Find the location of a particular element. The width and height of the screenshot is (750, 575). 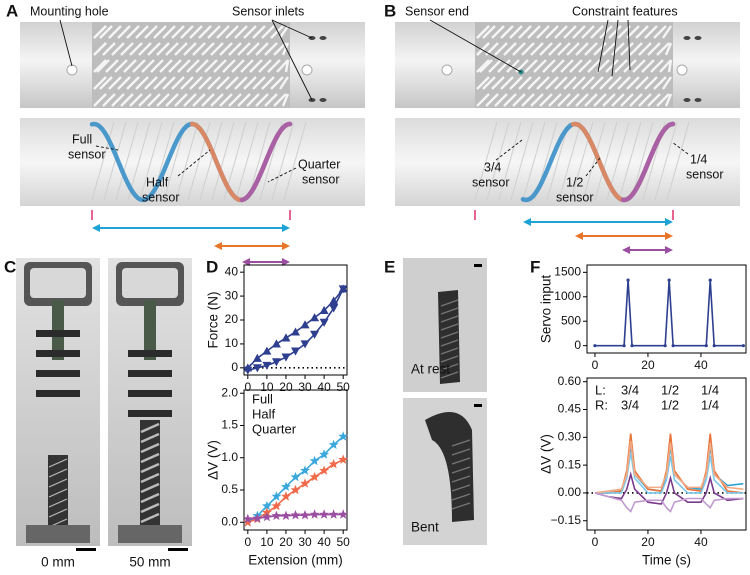

sensor-tube-bent is located at coordinates (449, 467).